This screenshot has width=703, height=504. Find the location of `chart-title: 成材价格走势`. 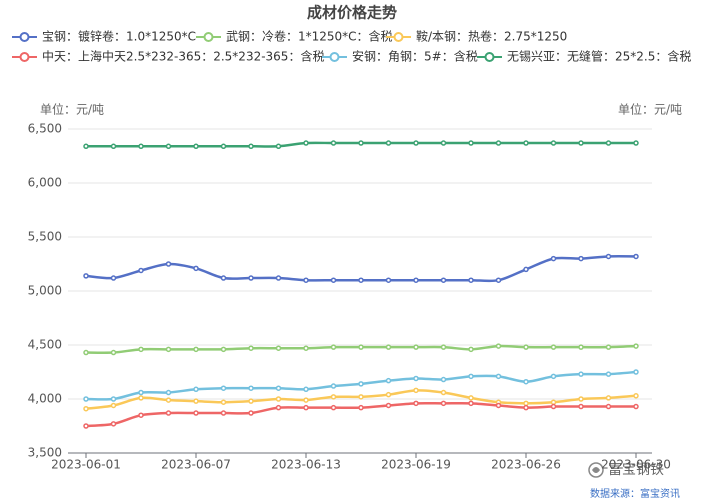

chart-title: 成材价格走势 is located at coordinates (352, 13).